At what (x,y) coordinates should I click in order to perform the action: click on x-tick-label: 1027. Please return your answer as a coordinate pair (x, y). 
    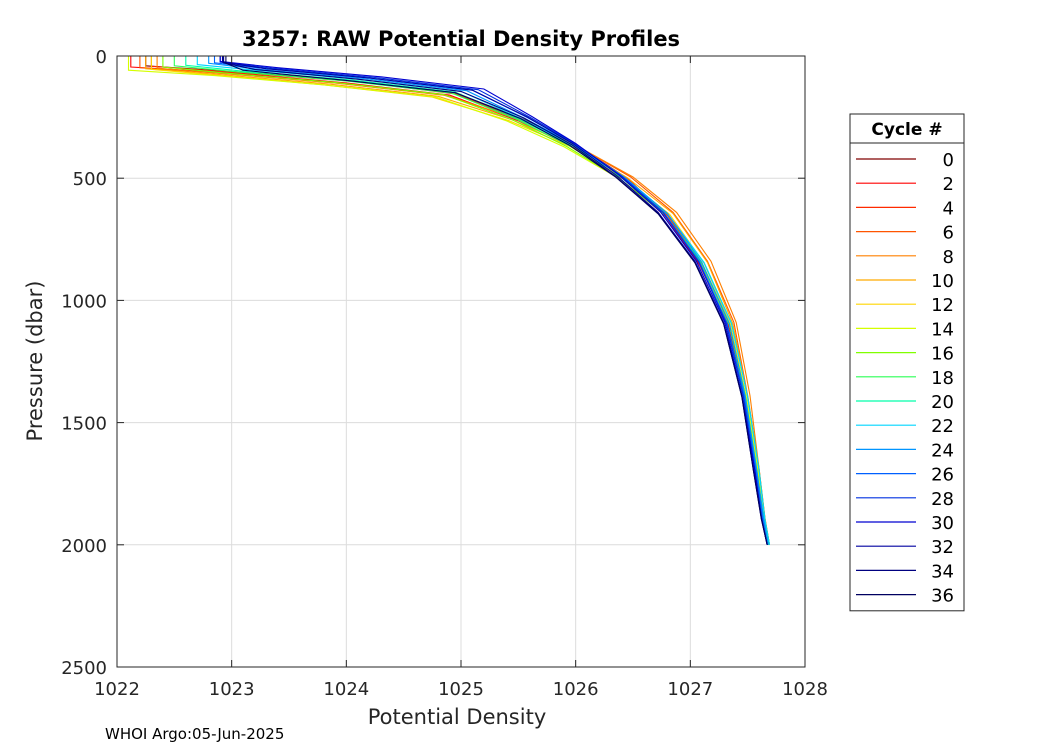
    Looking at the image, I should click on (690, 689).